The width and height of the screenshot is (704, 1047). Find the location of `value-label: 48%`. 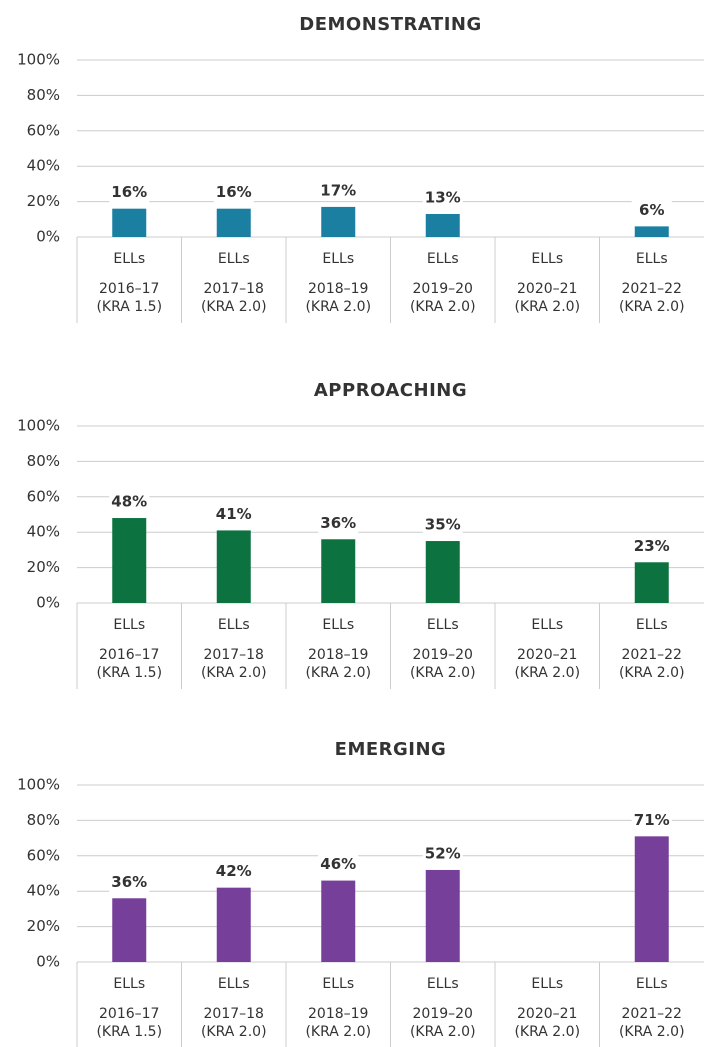

value-label: 48% is located at coordinates (129, 502).